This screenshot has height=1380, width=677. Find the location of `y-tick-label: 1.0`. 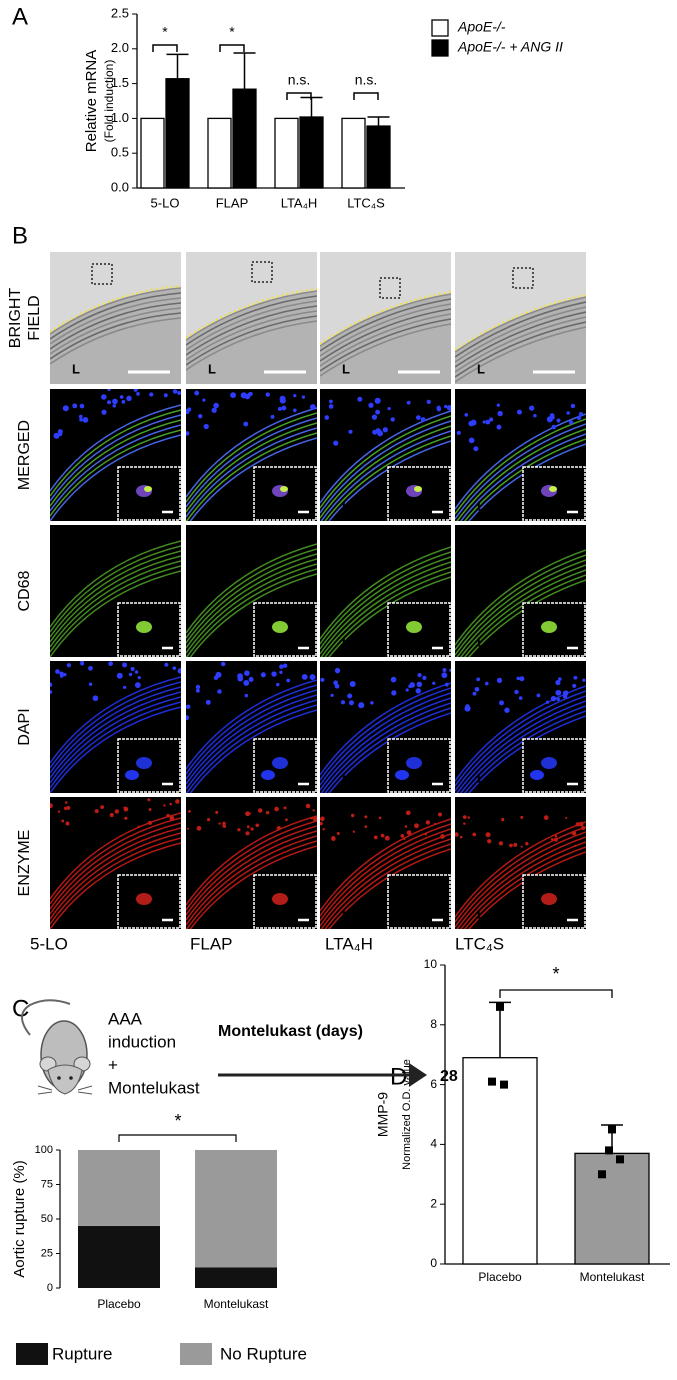

y-tick-label: 1.0 is located at coordinates (120, 117).